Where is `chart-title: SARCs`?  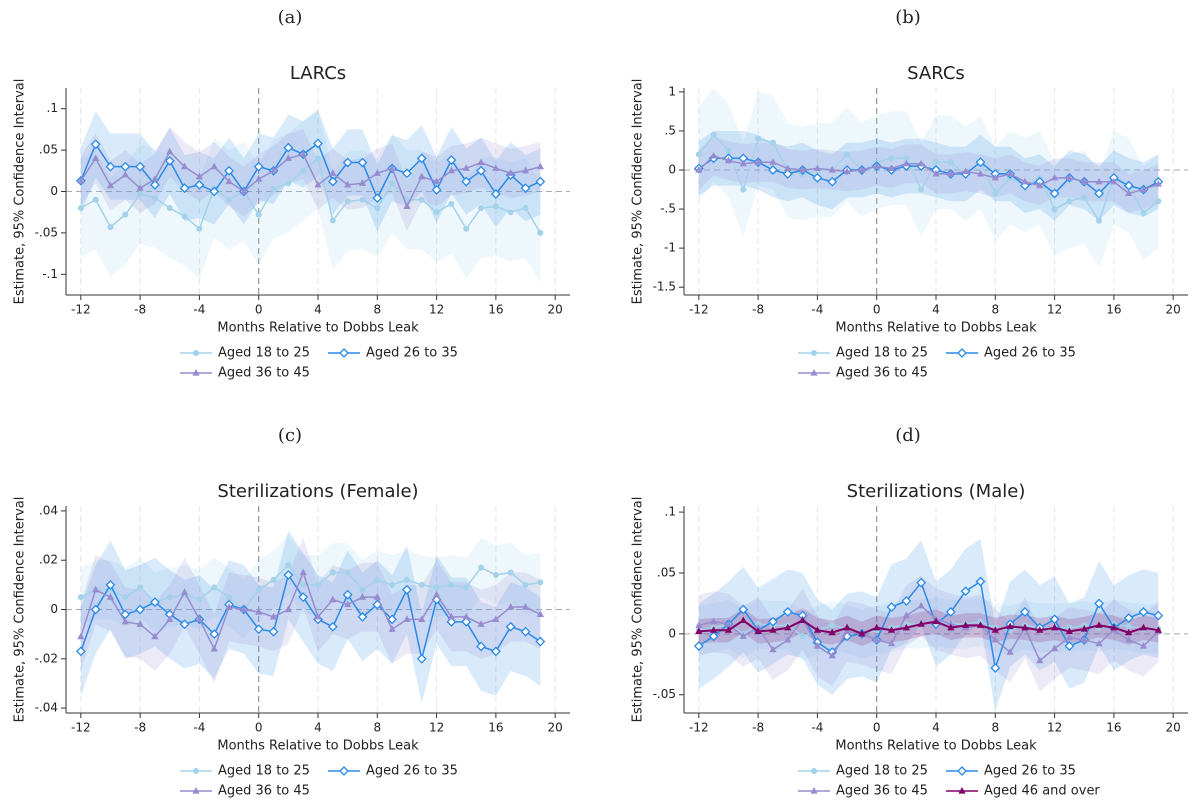 chart-title: SARCs is located at coordinates (936, 73).